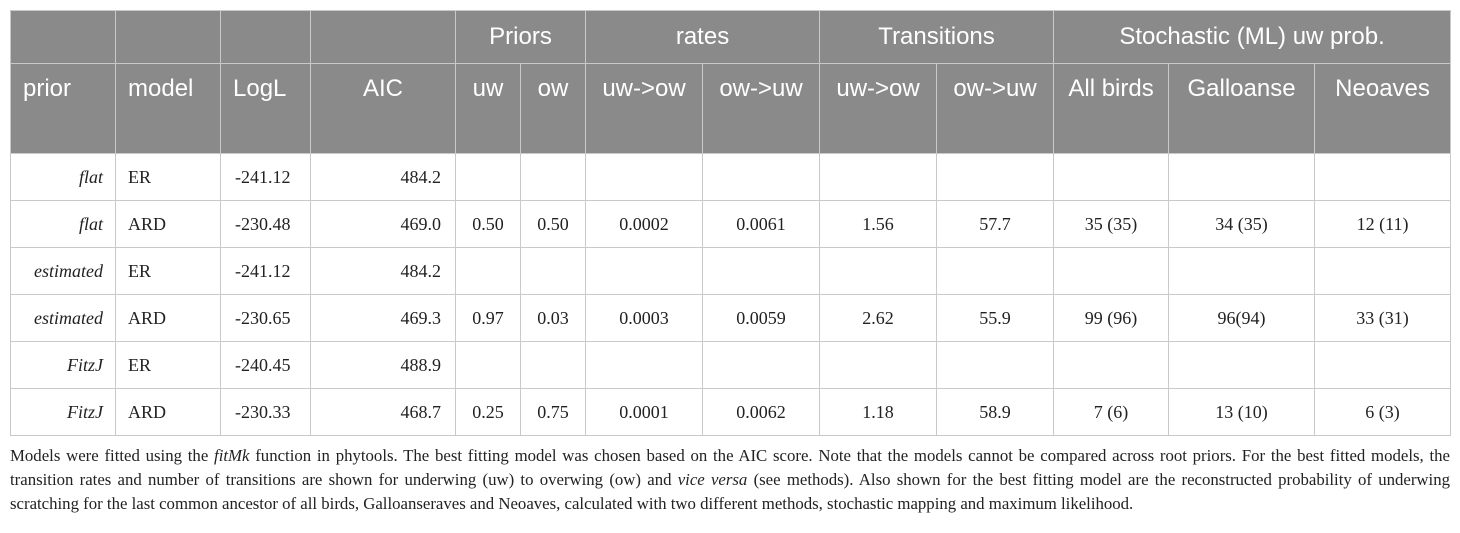 The height and width of the screenshot is (533, 1460). I want to click on cell-rate-ow-uw: 0.0059, so click(761, 318).